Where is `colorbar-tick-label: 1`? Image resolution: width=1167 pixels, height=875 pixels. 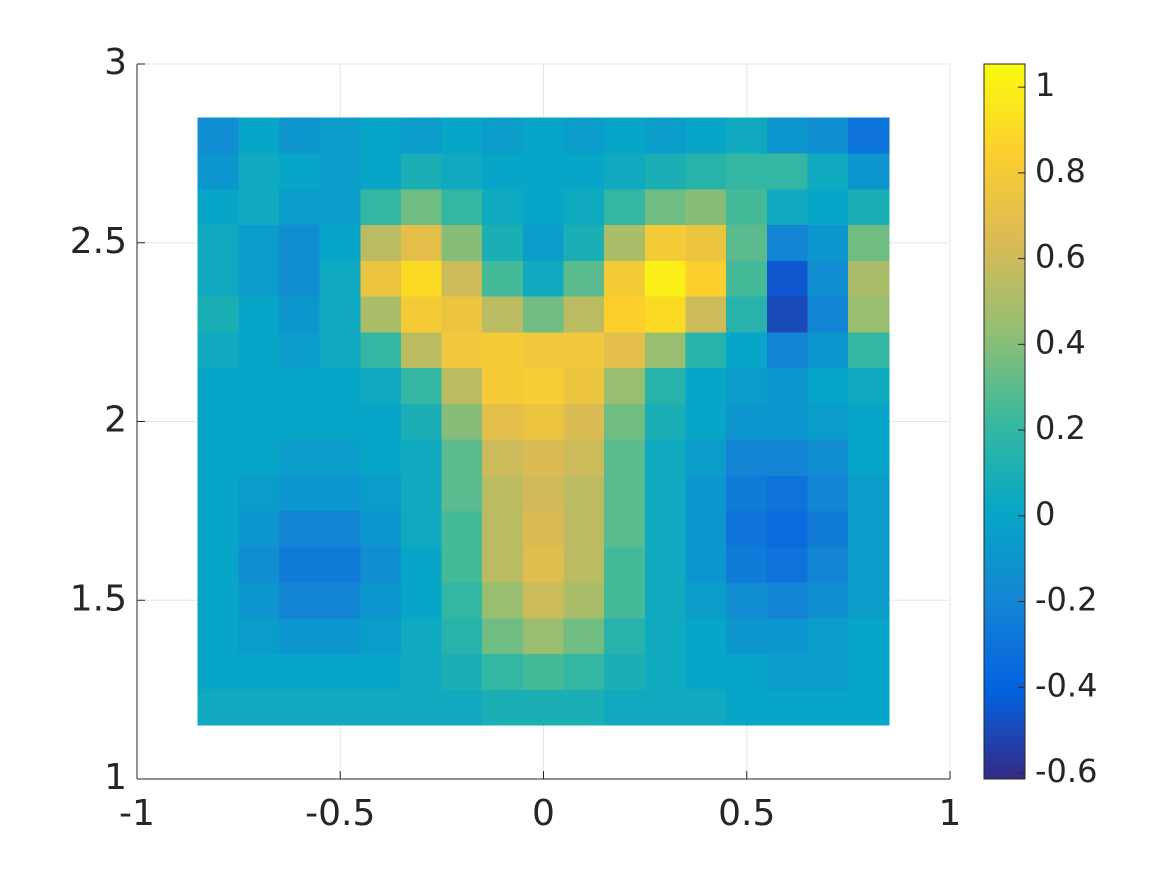 colorbar-tick-label: 1 is located at coordinates (1045, 85).